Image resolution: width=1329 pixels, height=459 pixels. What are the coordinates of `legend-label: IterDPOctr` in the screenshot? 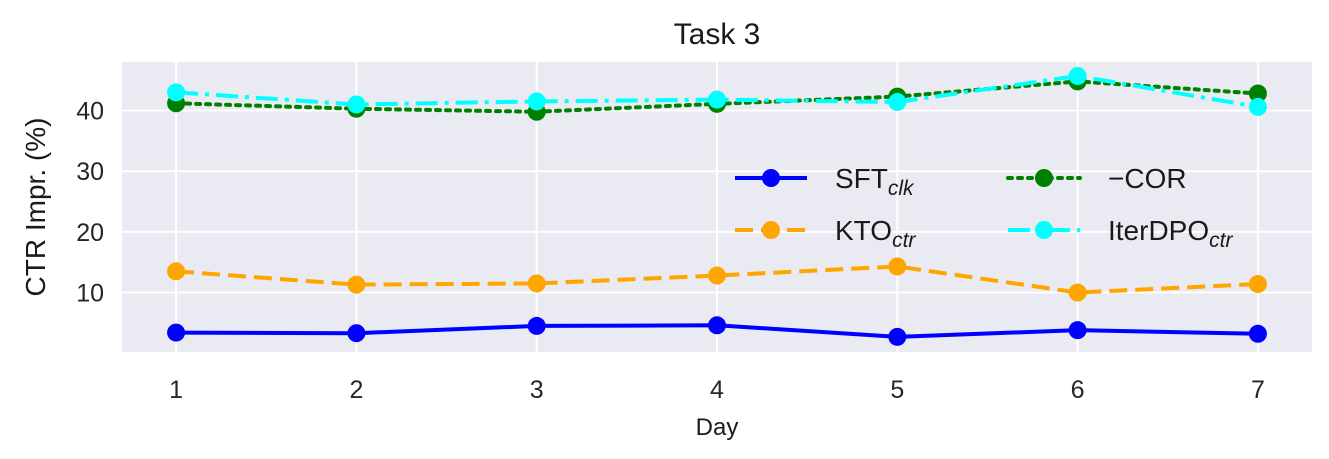 It's located at (1170, 233).